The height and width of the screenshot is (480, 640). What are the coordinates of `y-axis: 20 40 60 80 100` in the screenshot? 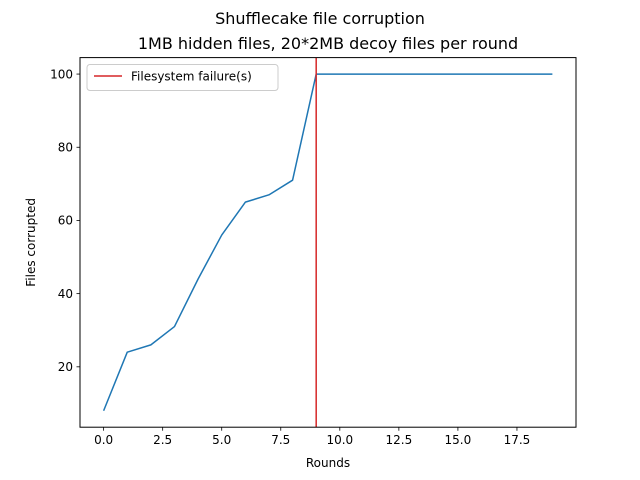 It's located at (65, 220).